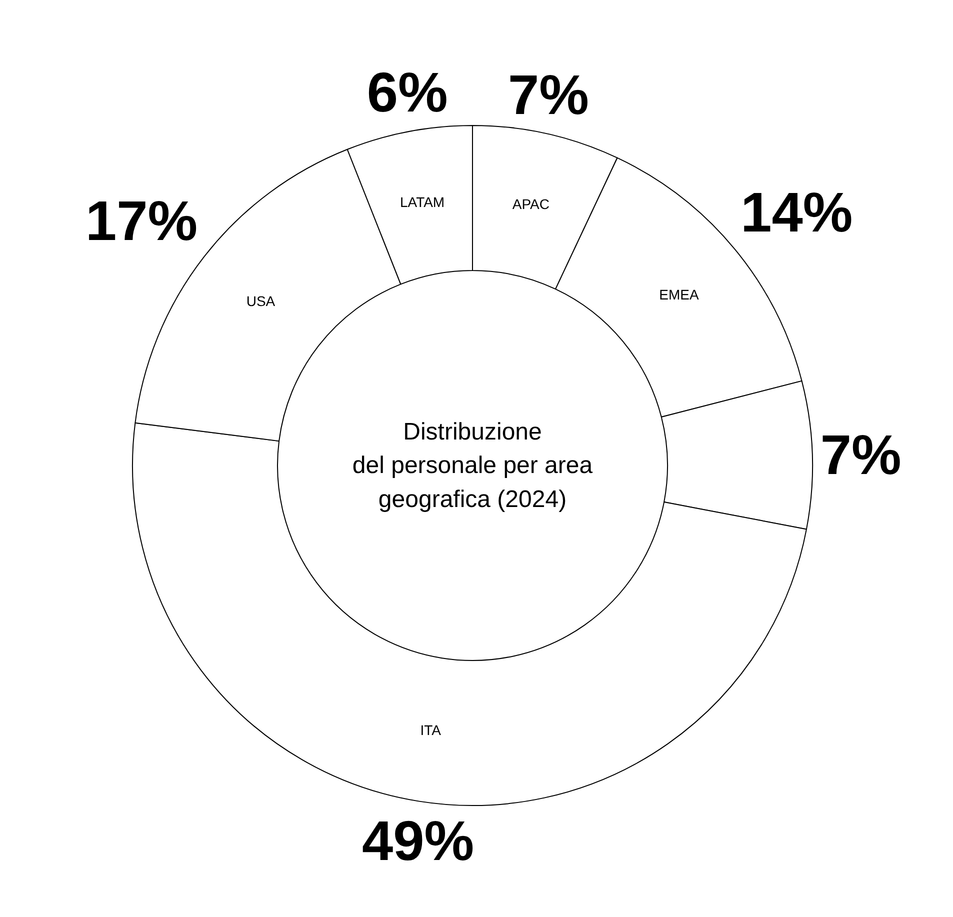 Image resolution: width=953 pixels, height=917 pixels. Describe the element at coordinates (431, 730) in the screenshot. I see `slice-label: ITA` at that location.